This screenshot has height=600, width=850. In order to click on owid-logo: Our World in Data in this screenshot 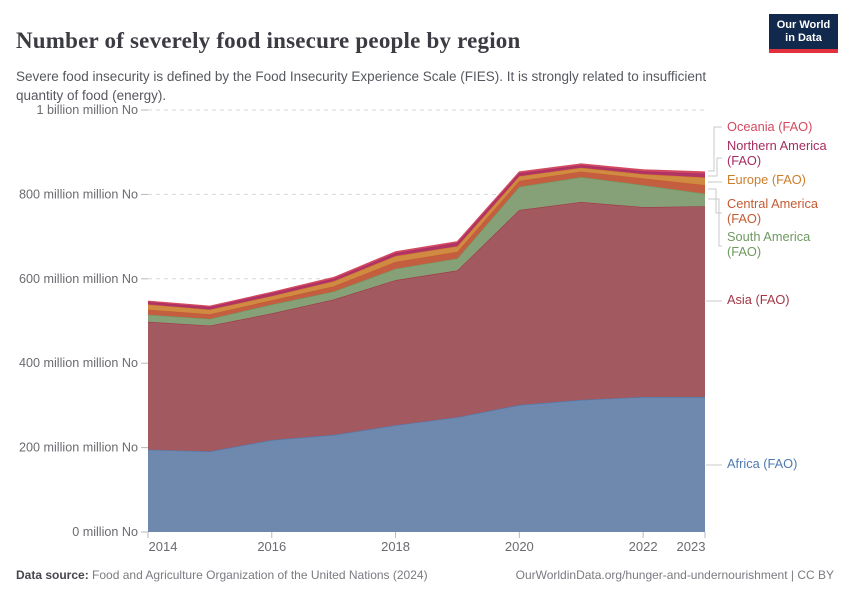, I will do `click(803, 33)`.